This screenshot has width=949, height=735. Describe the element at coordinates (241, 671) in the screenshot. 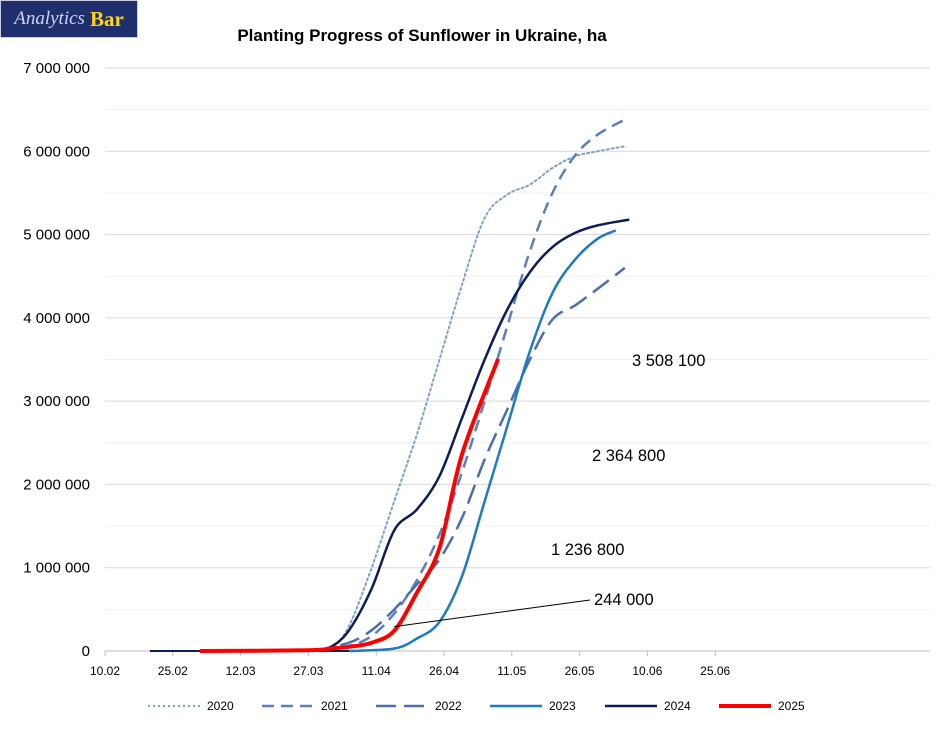

I see `x-tick-label: 12.03` at that location.